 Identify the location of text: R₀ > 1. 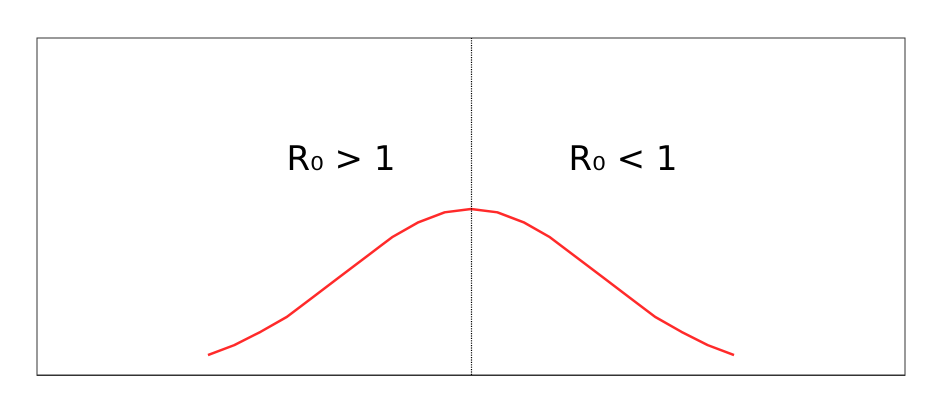
(341, 159).